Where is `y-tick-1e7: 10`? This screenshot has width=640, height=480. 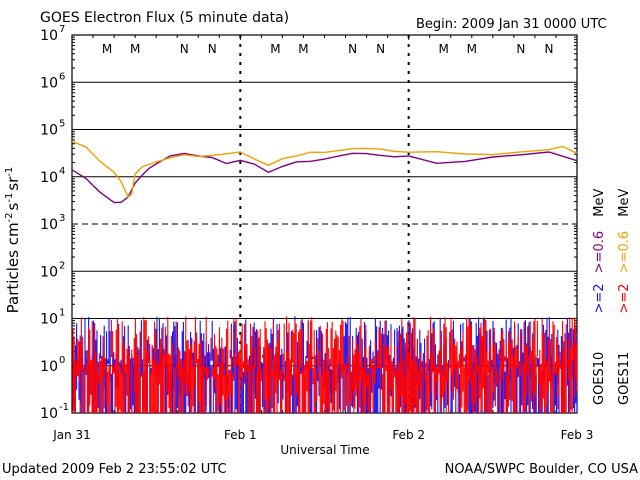 y-tick-1e7: 10 is located at coordinates (49, 36).